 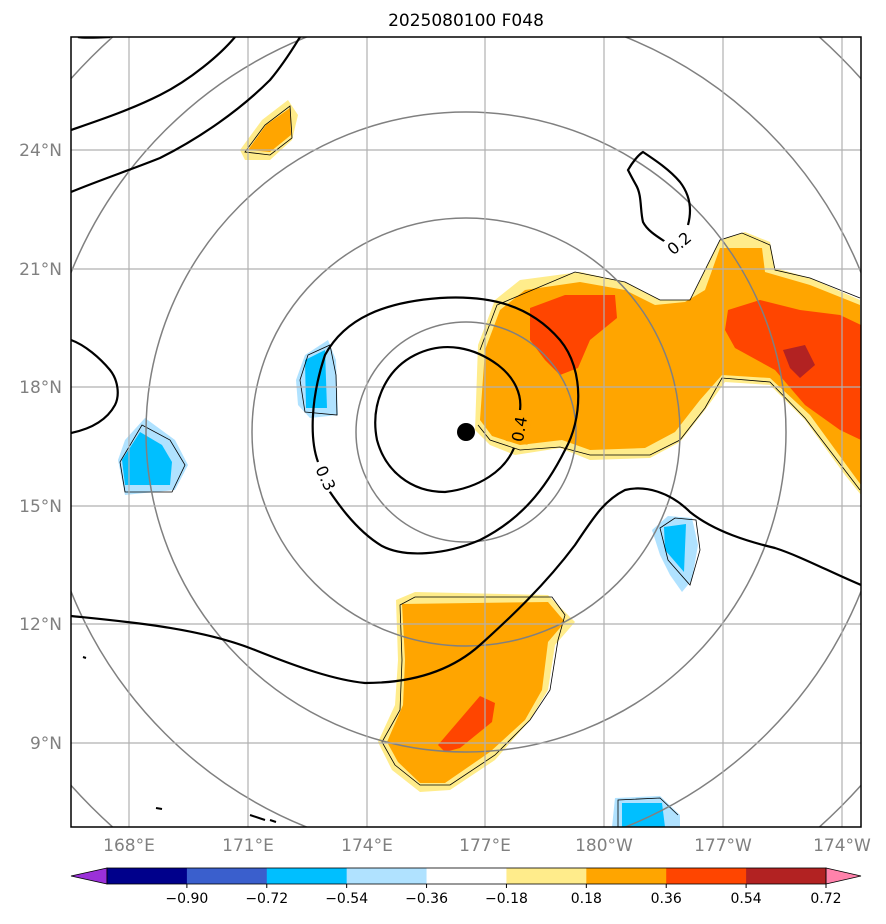 What do you see at coordinates (506, 899) in the screenshot?
I see `colorbar-tick-label: −0.18` at bounding box center [506, 899].